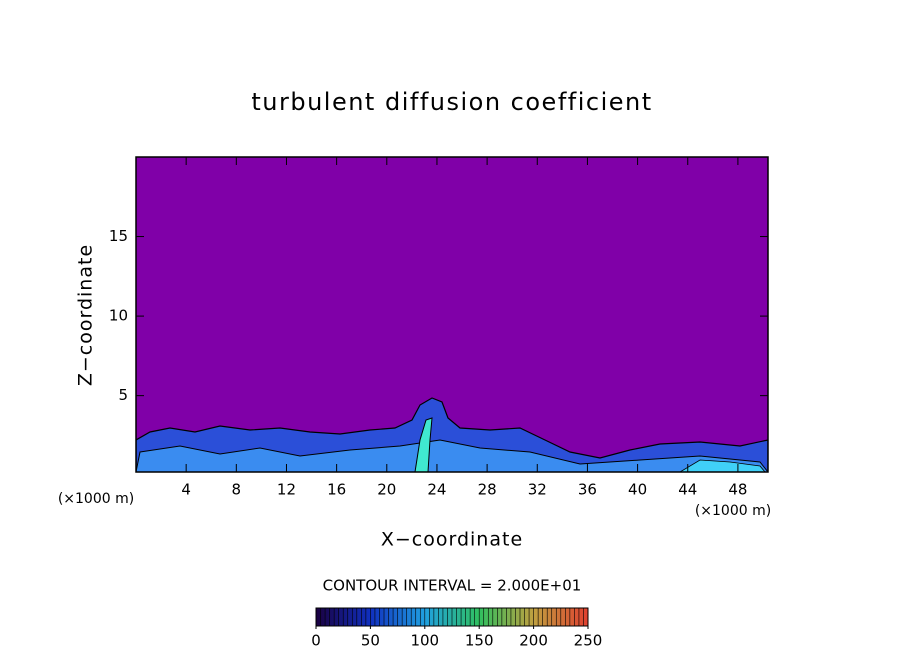  I want to click on x-tick-label: 20, so click(386, 490).